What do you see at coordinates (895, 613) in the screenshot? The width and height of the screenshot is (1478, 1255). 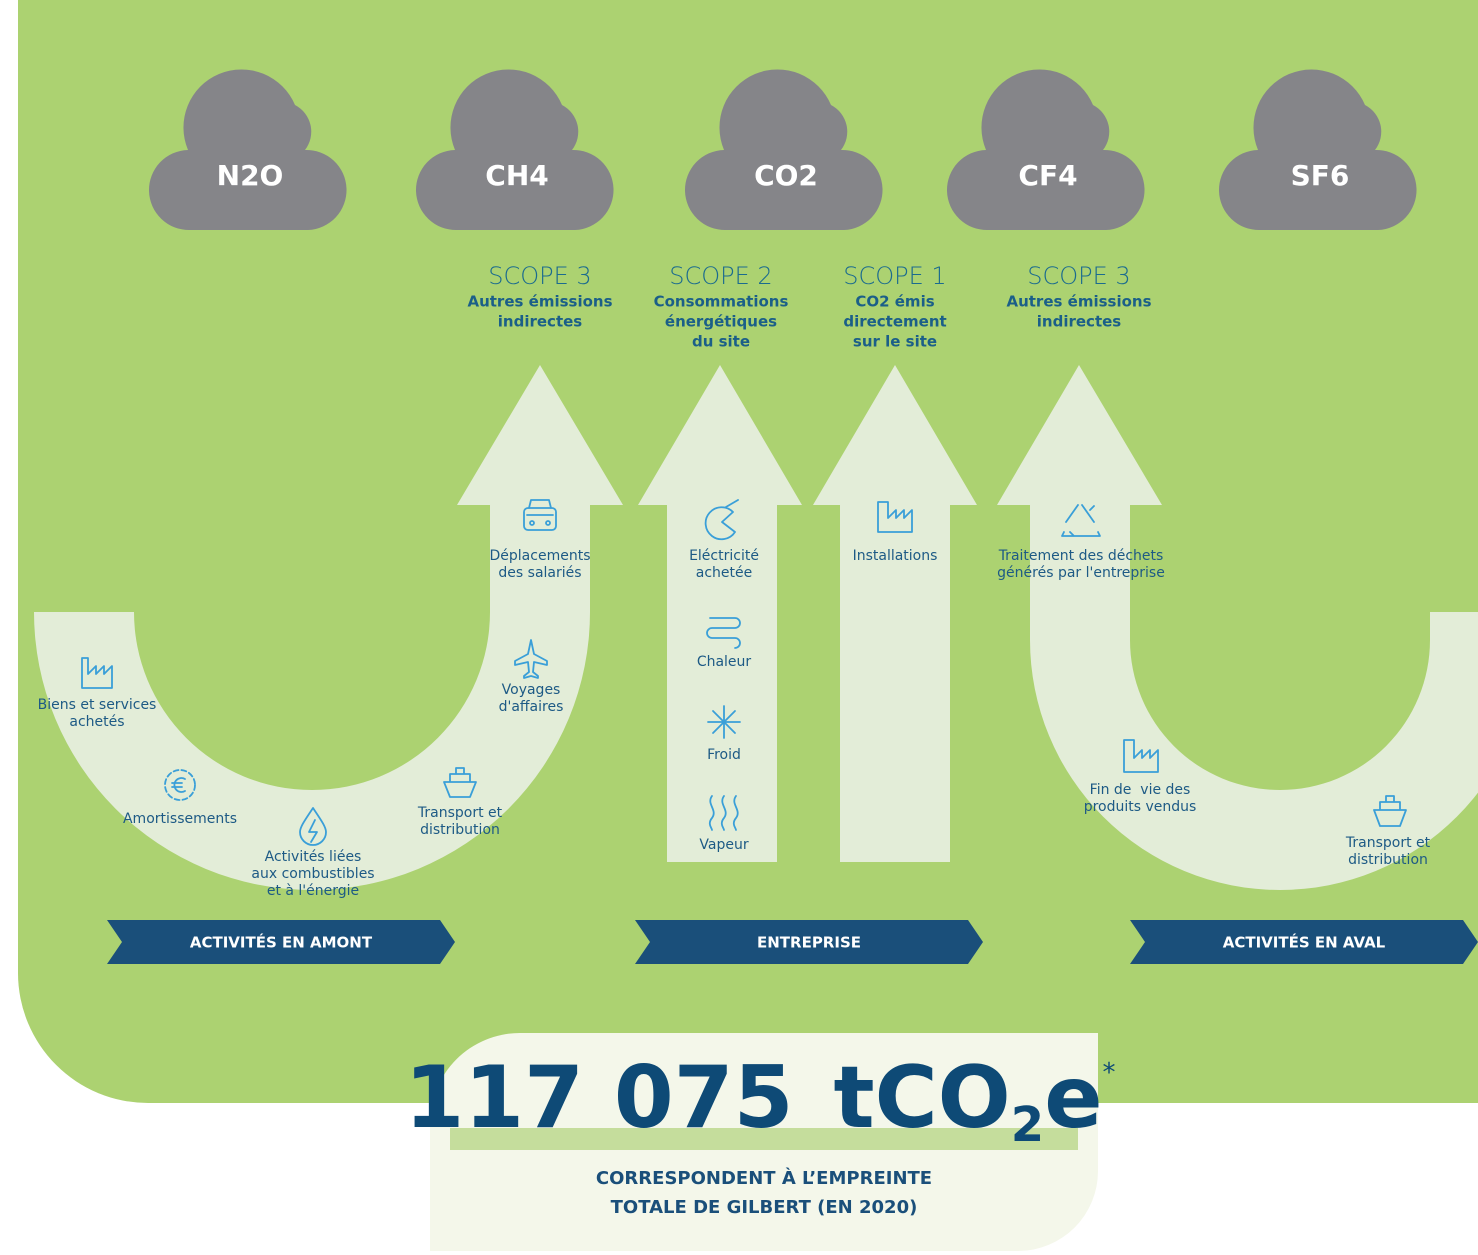 I see `scope1-arrow` at bounding box center [895, 613].